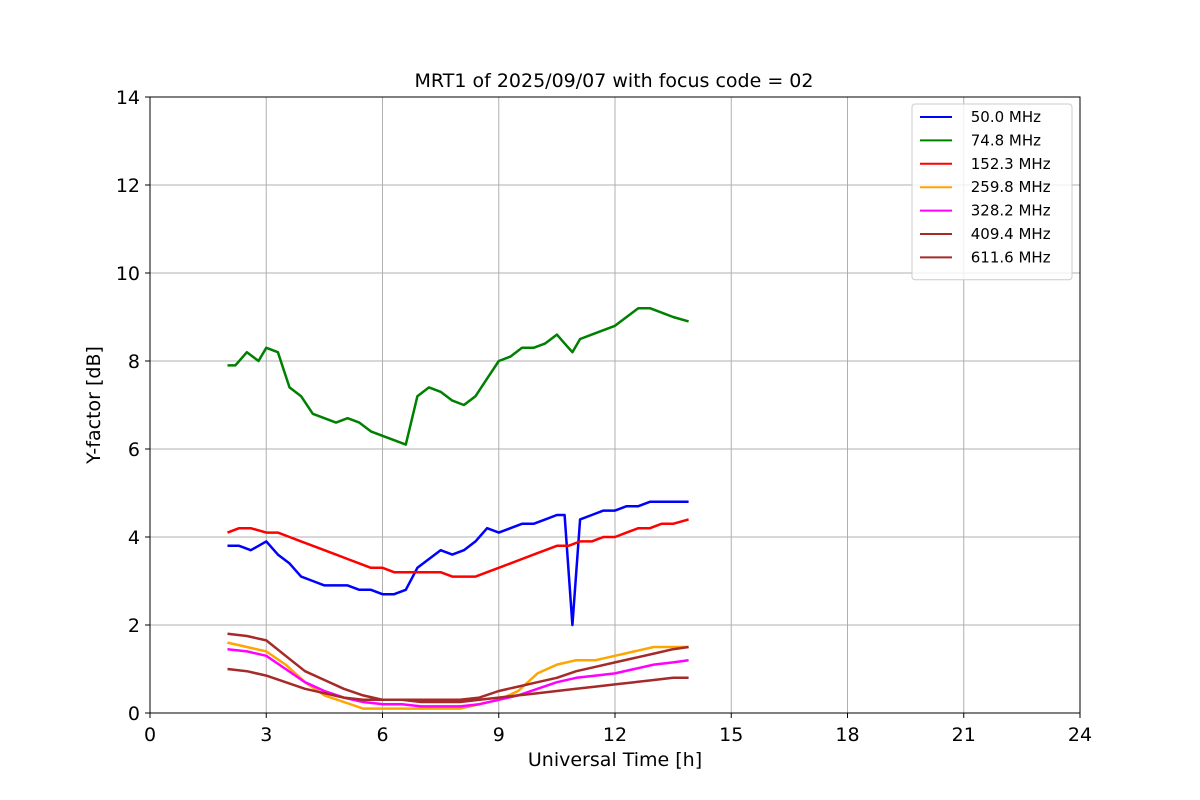  What do you see at coordinates (150, 735) in the screenshot?
I see `x-tick-label: 0` at bounding box center [150, 735].